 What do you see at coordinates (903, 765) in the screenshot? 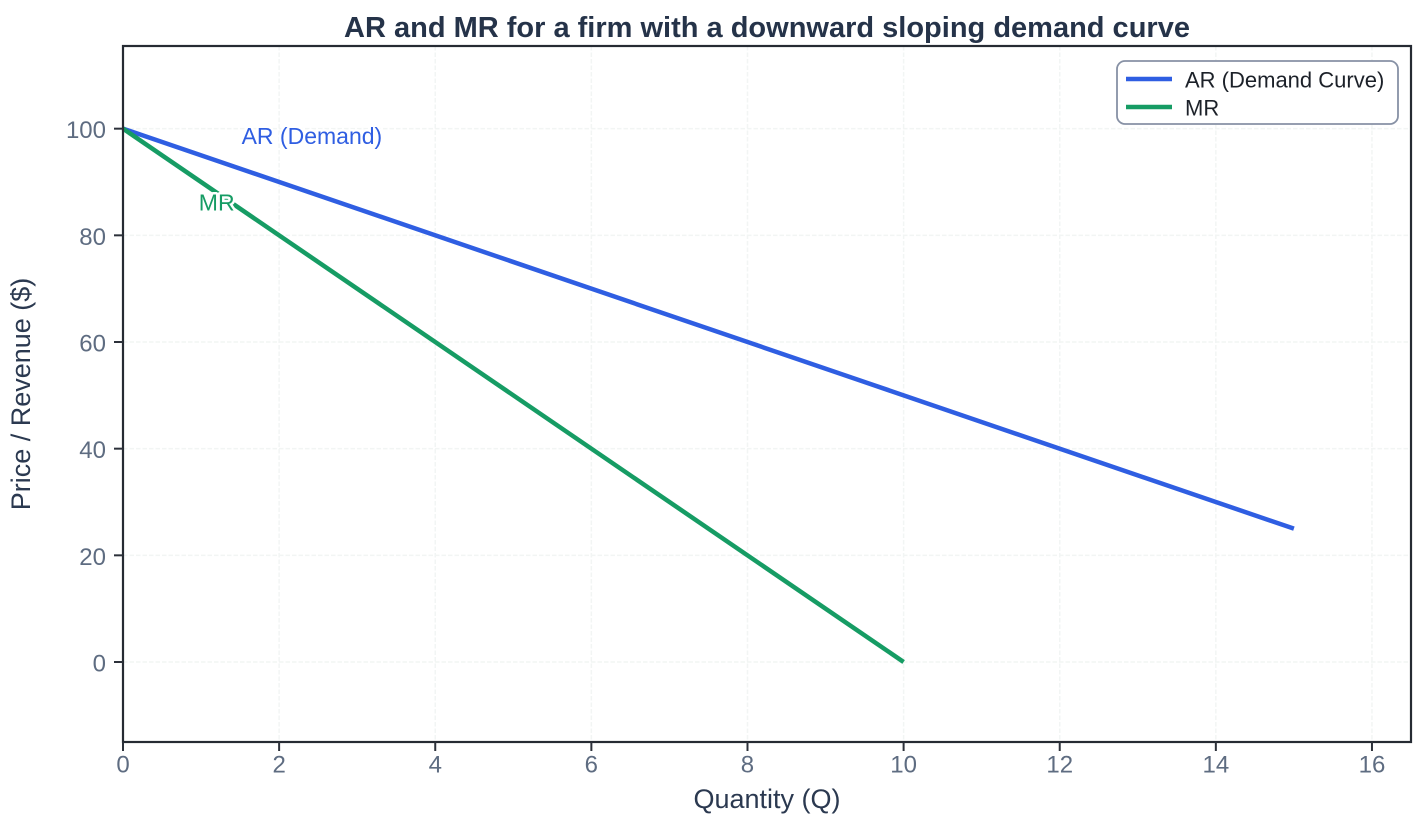
I see `x-tick-label: 10` at bounding box center [903, 765].